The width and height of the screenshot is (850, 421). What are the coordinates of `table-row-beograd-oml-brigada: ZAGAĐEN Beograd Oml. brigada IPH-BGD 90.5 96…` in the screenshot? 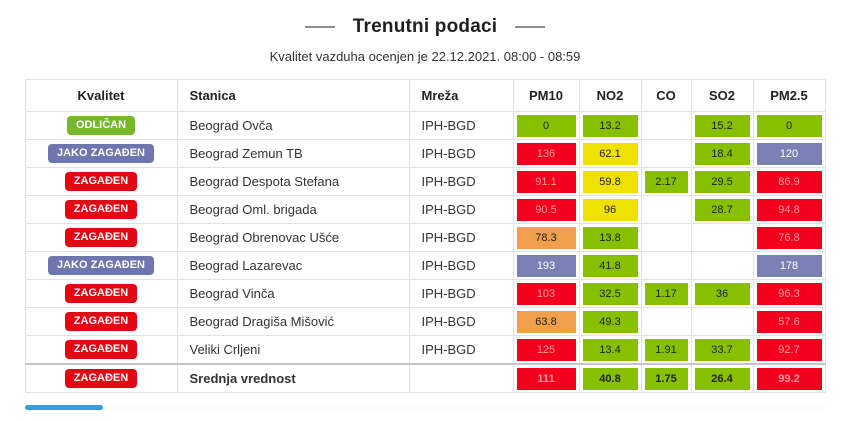 It's located at (425, 209).